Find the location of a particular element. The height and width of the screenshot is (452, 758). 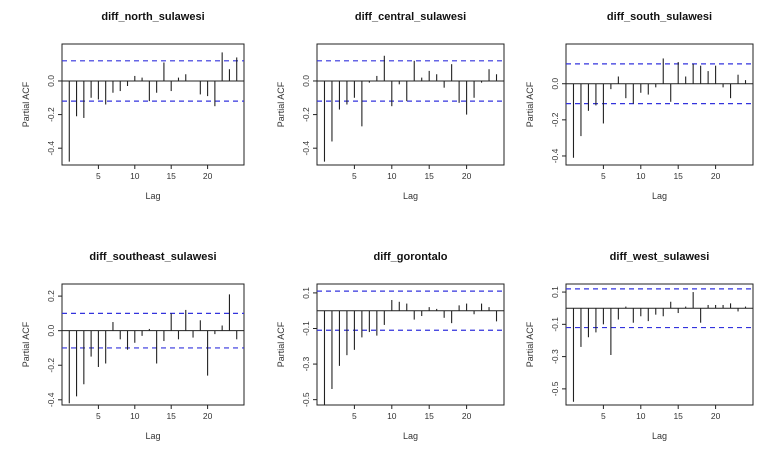

panel-title: diff_north_sulawesi is located at coordinates (152, 17).